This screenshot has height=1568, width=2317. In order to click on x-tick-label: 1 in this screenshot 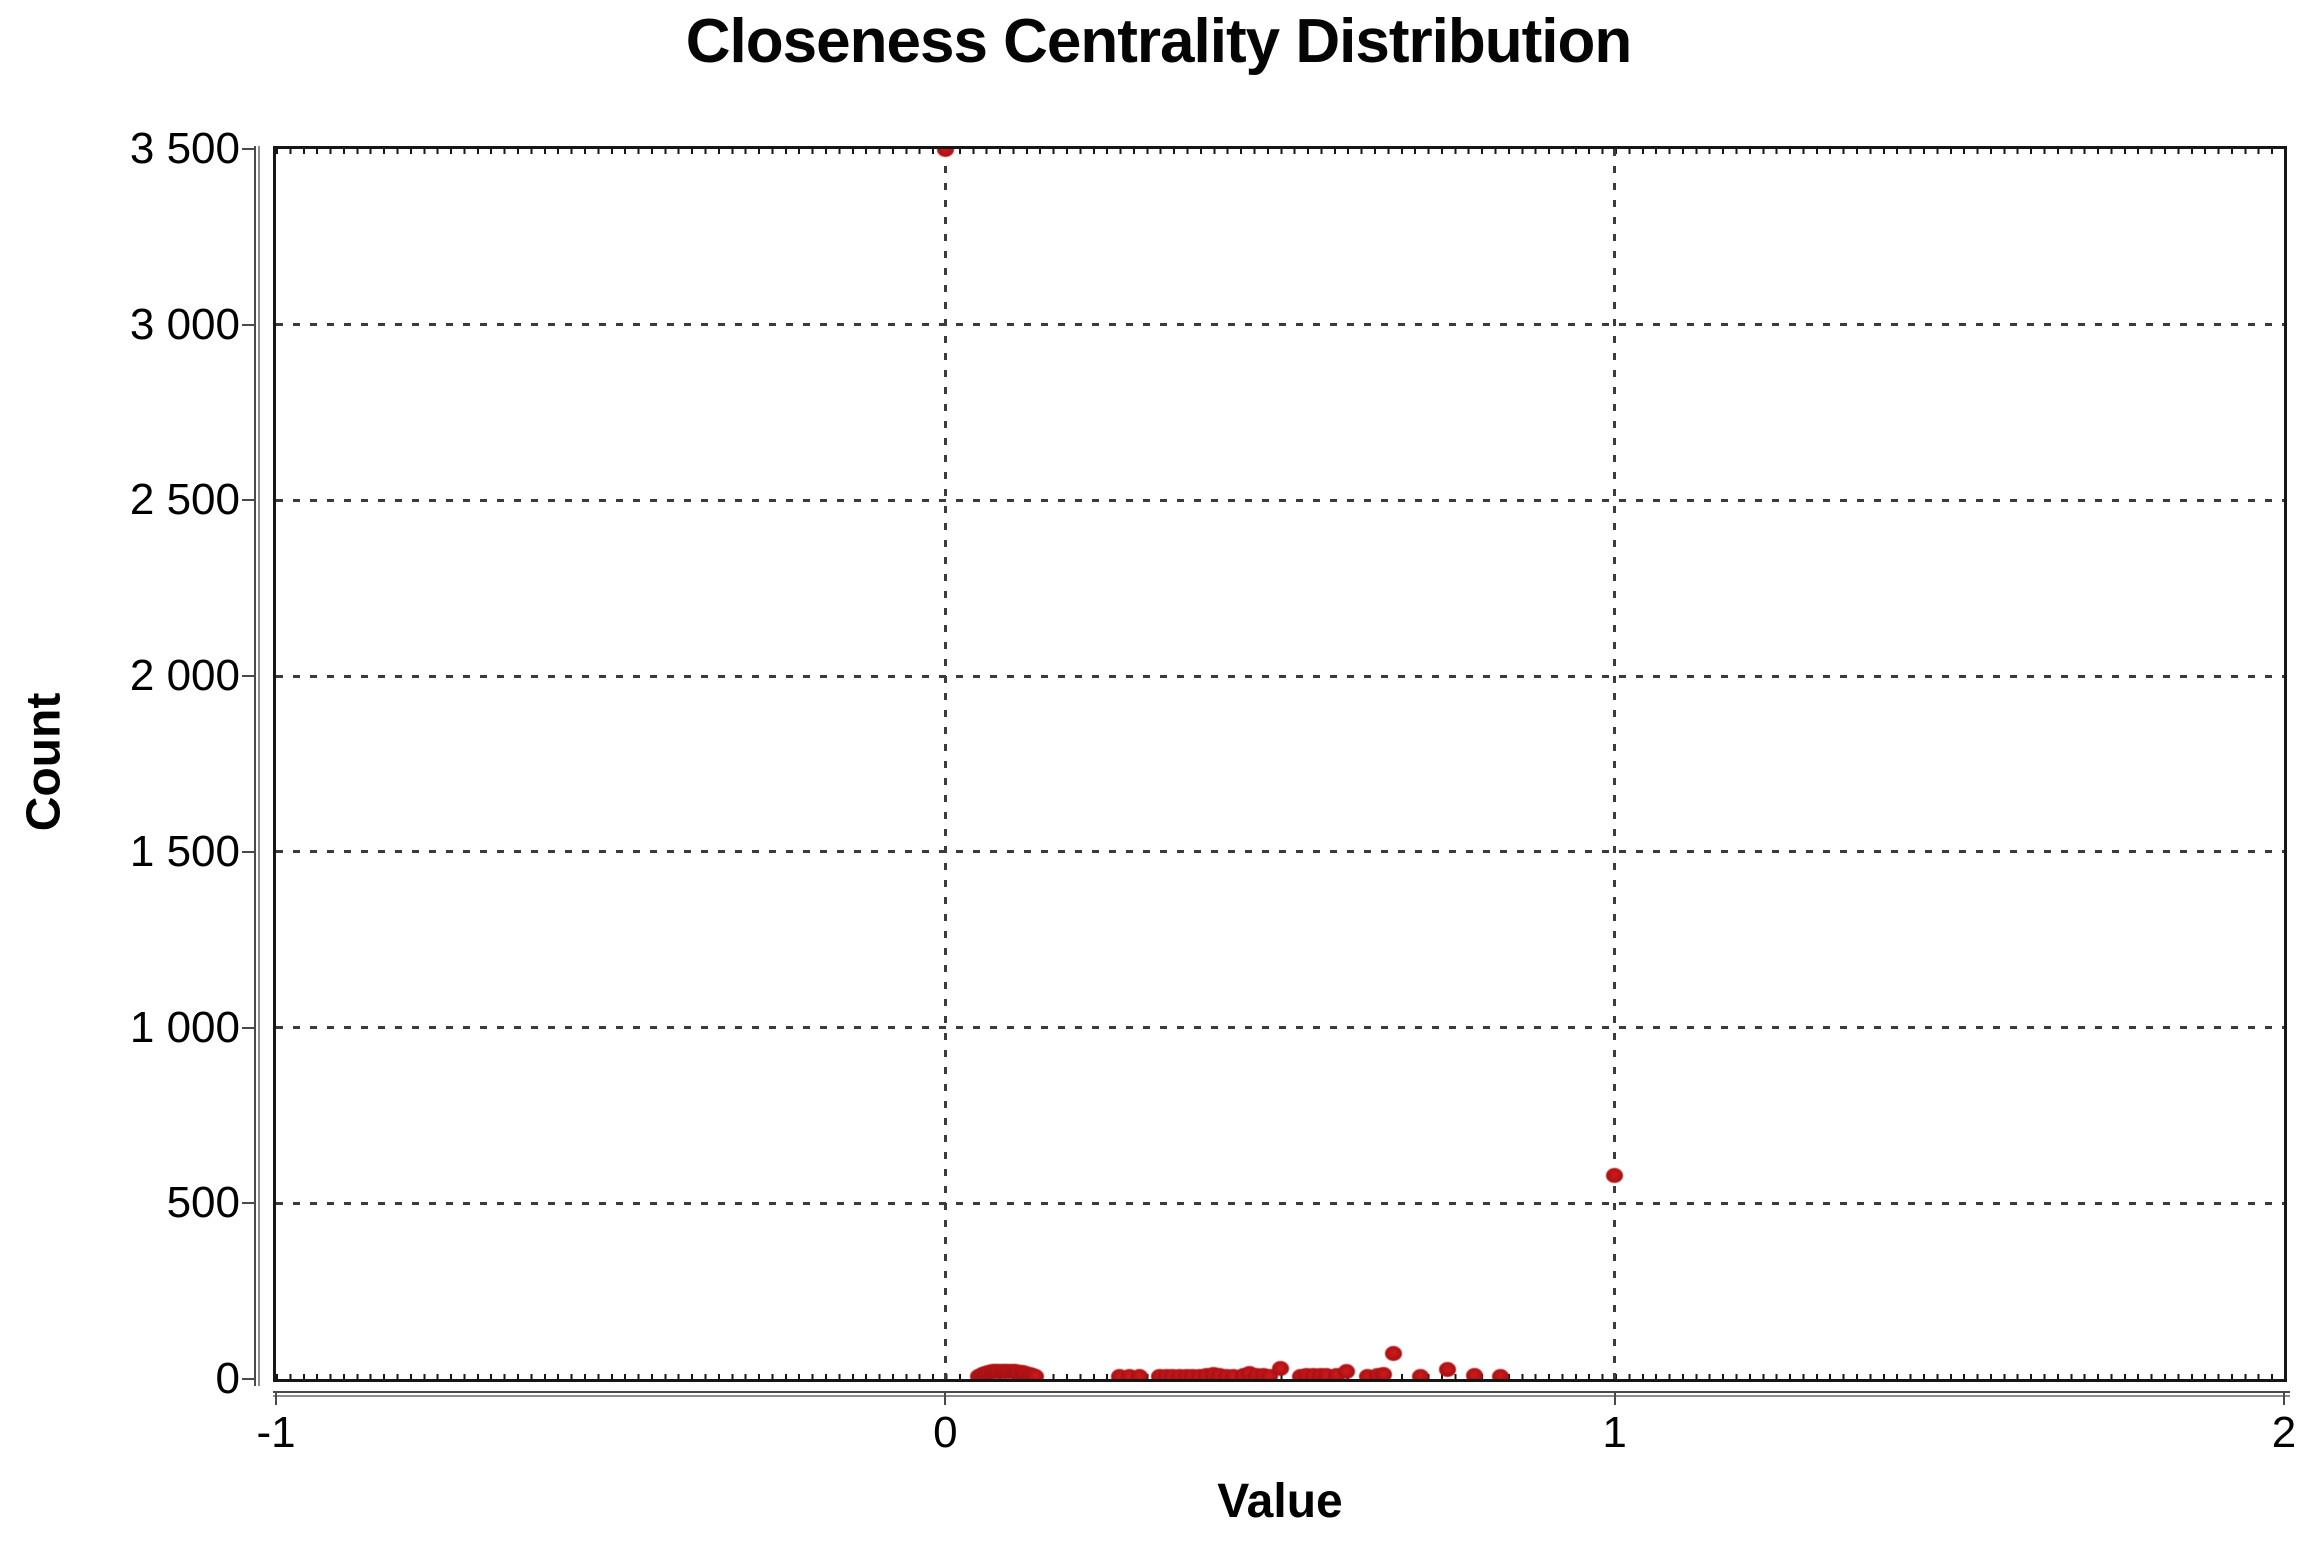, I will do `click(1614, 1432)`.